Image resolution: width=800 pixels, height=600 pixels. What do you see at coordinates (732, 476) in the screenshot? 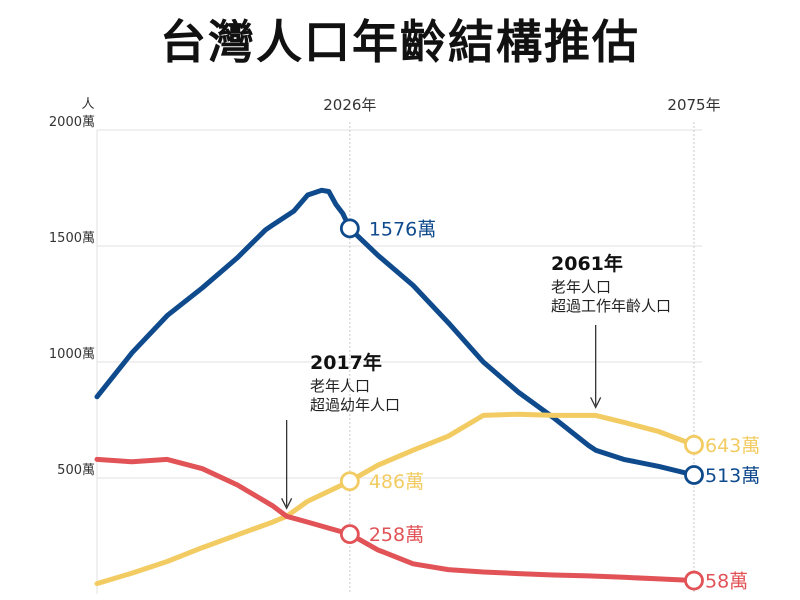
I see `data-label-working: 513萬` at bounding box center [732, 476].